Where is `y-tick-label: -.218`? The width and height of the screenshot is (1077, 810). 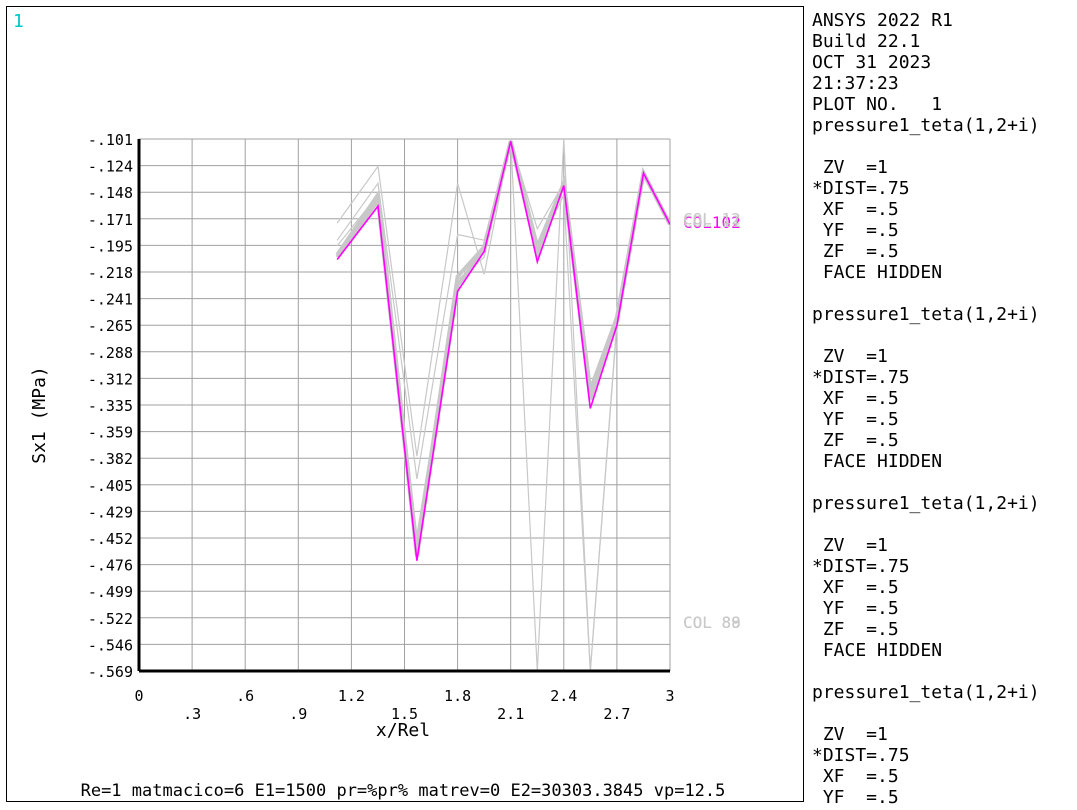 y-tick-label: -.218 is located at coordinates (110, 273).